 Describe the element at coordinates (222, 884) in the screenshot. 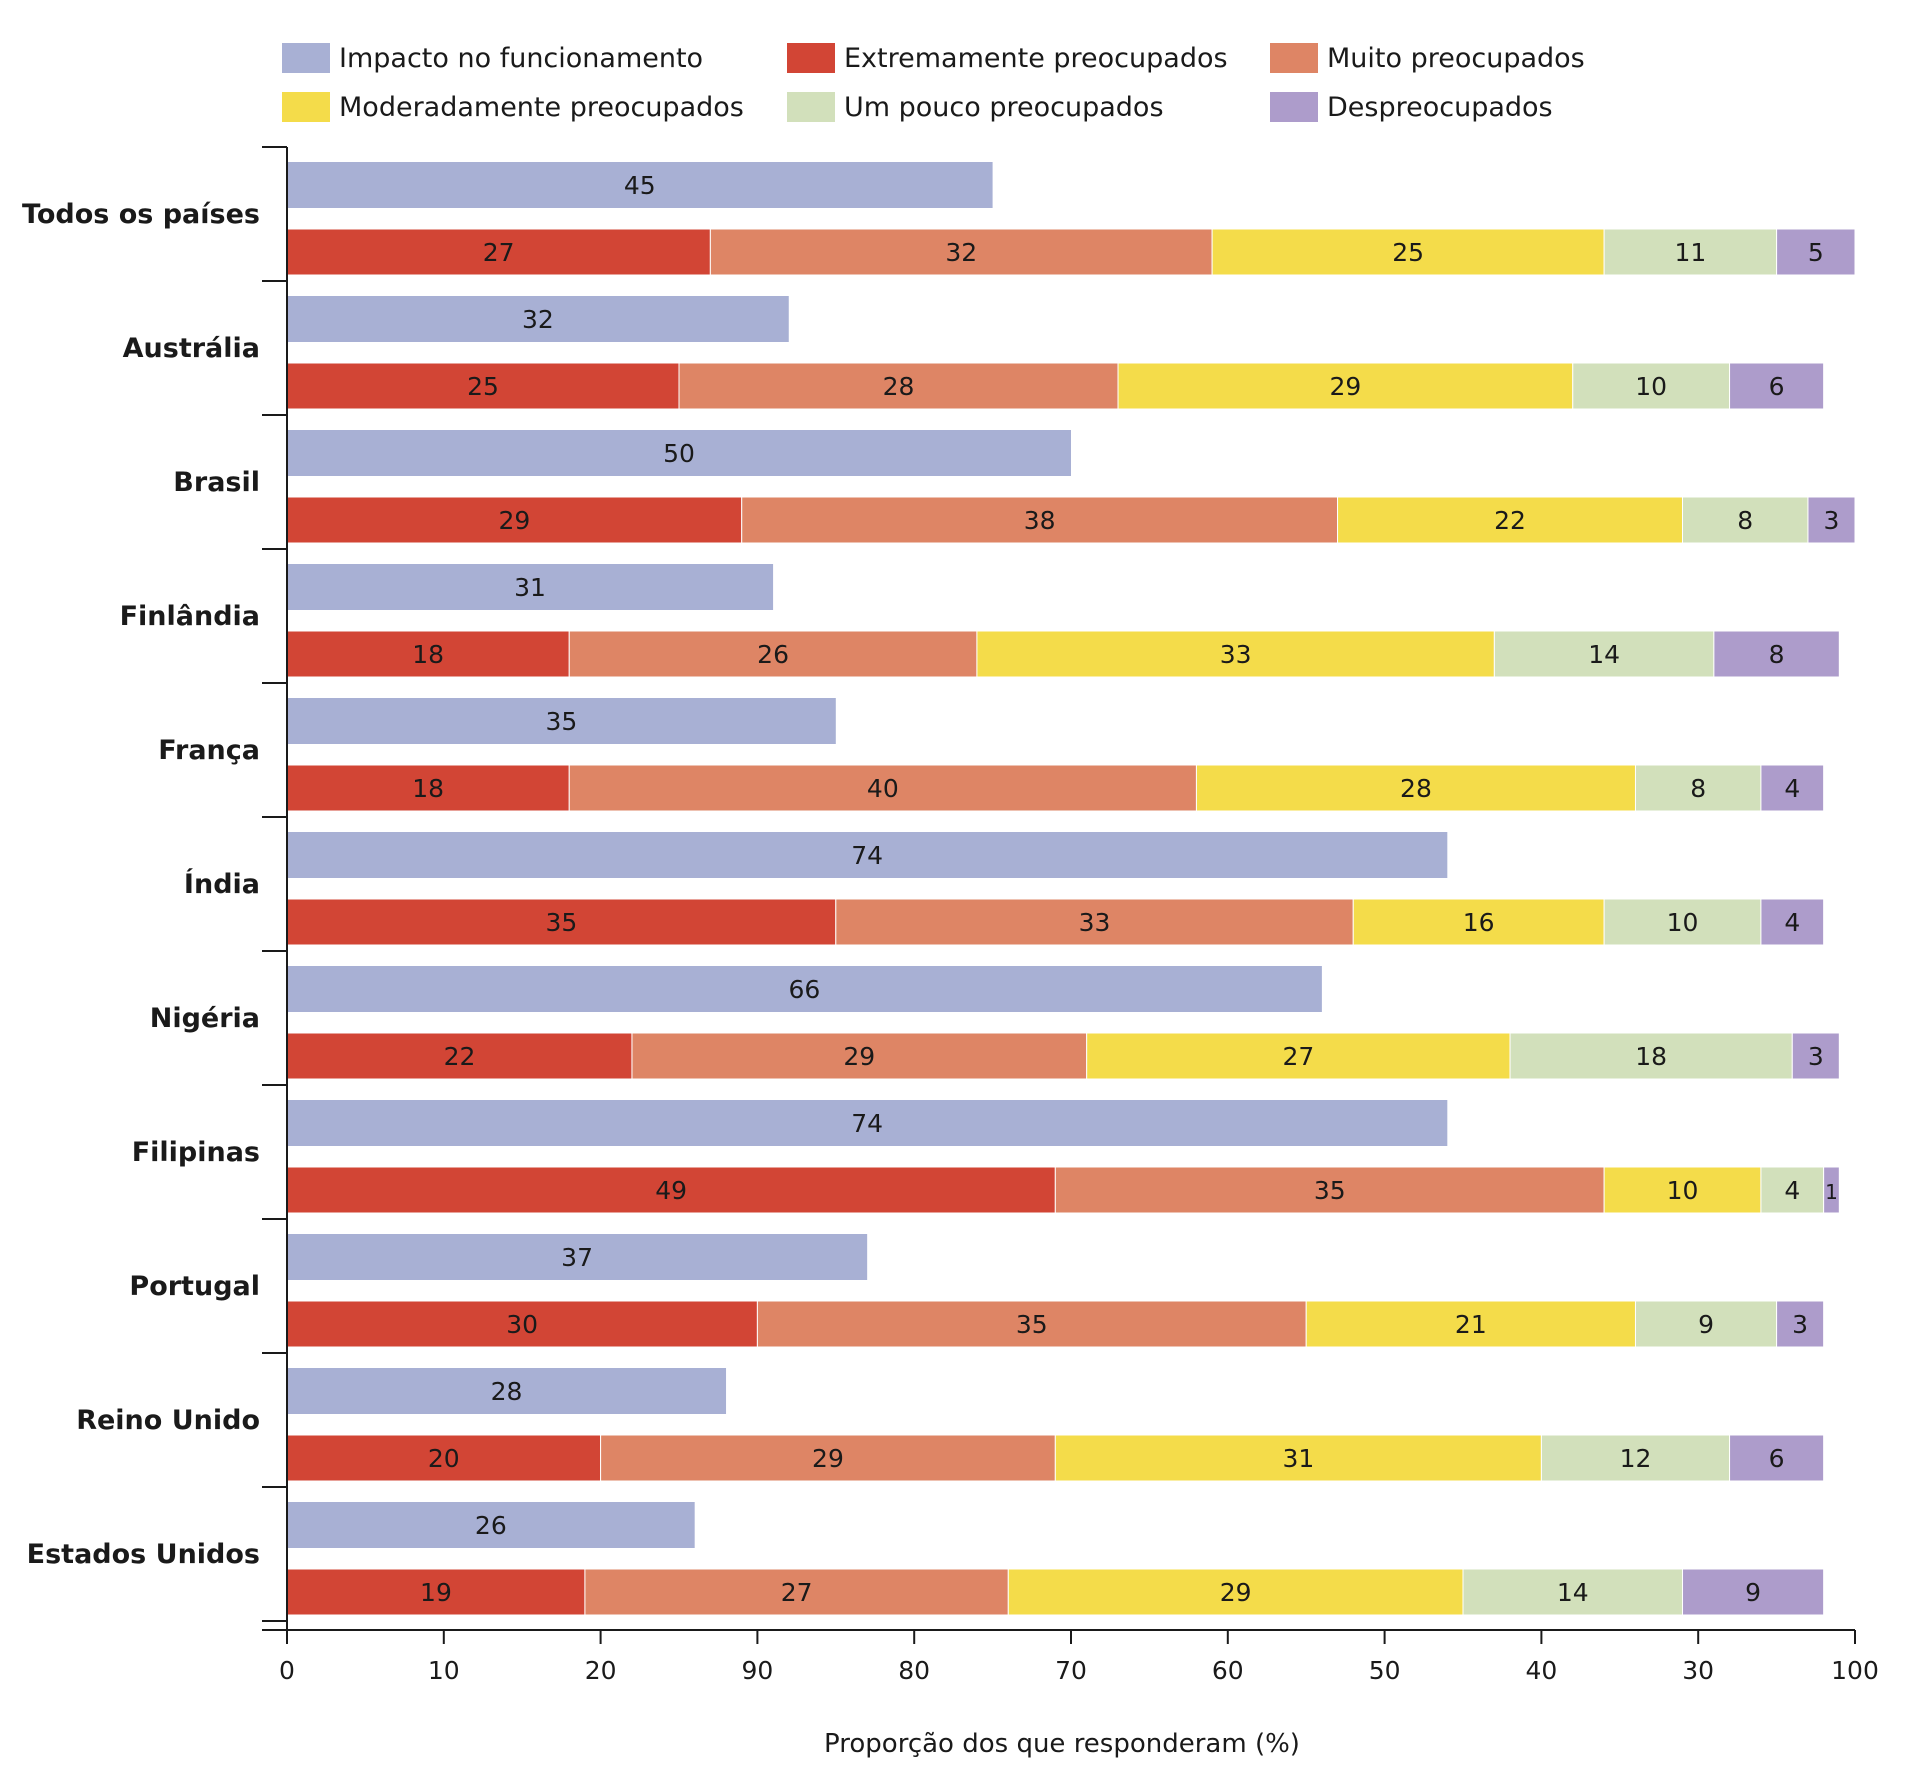

I see `category-label: Índia` at that location.